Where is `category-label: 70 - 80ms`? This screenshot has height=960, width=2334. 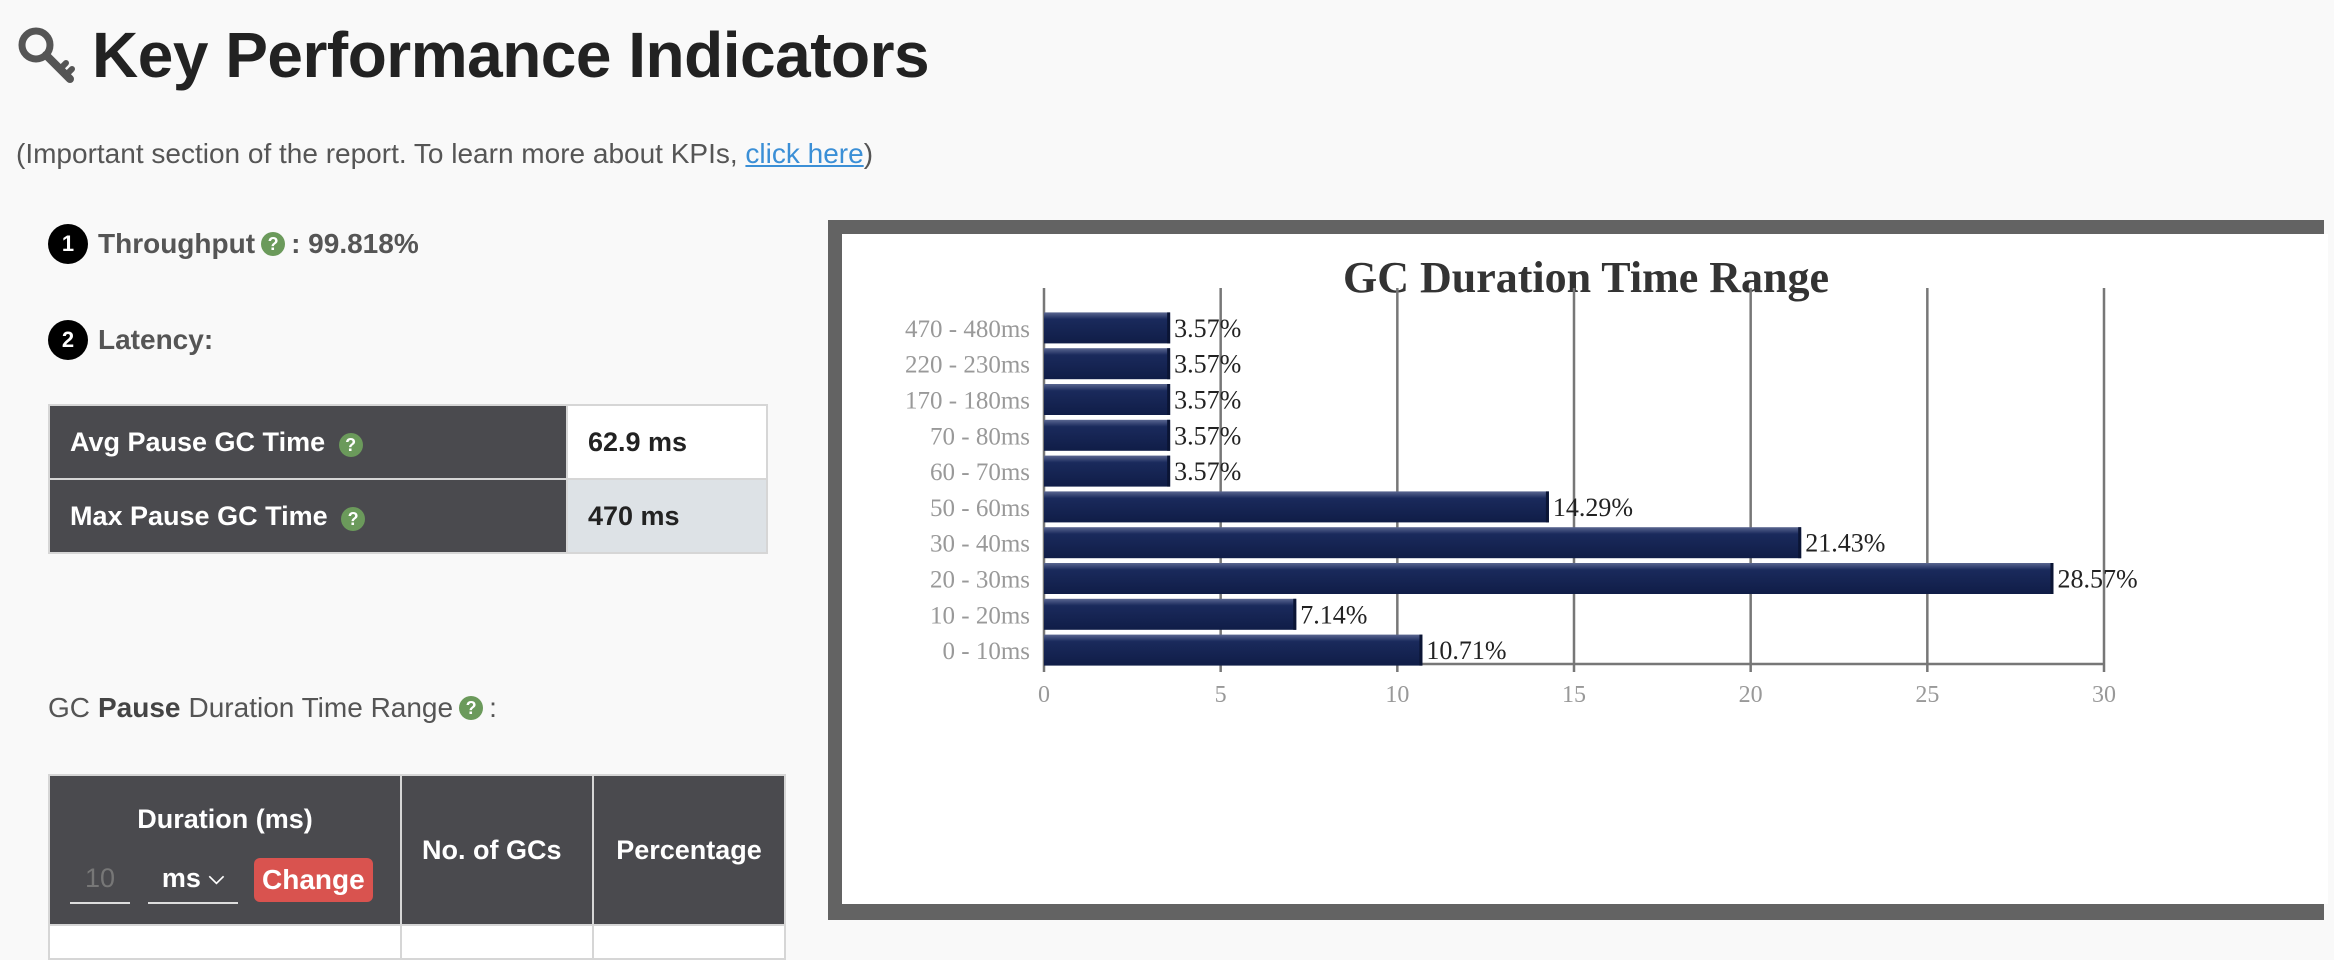 category-label: 70 - 80ms is located at coordinates (980, 436).